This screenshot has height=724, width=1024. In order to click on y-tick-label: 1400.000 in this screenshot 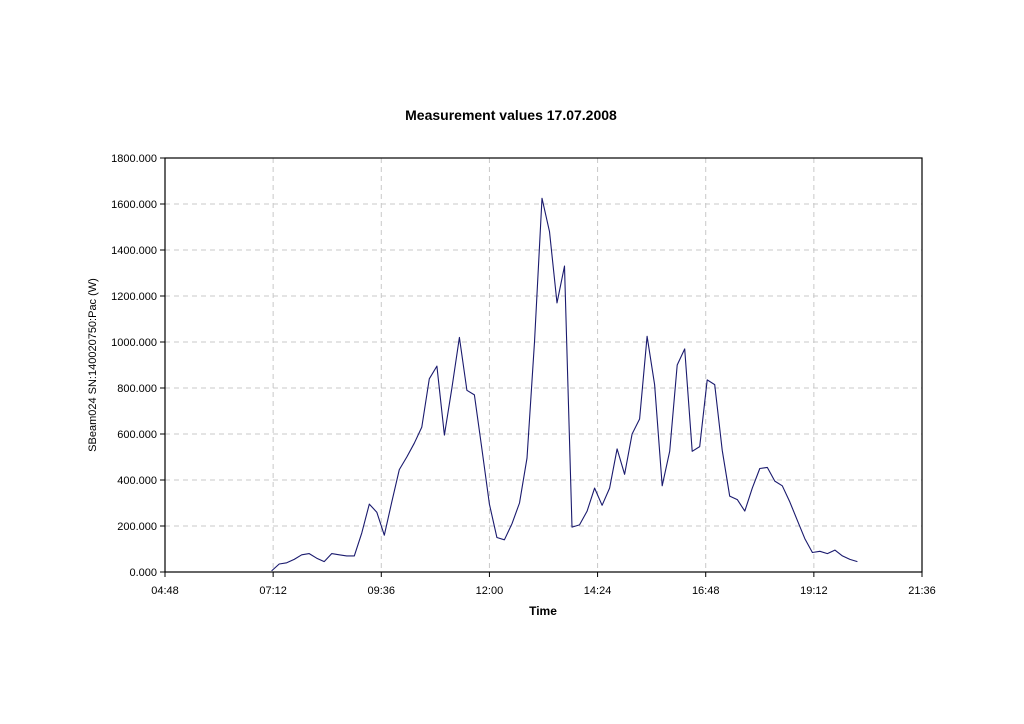, I will do `click(134, 251)`.